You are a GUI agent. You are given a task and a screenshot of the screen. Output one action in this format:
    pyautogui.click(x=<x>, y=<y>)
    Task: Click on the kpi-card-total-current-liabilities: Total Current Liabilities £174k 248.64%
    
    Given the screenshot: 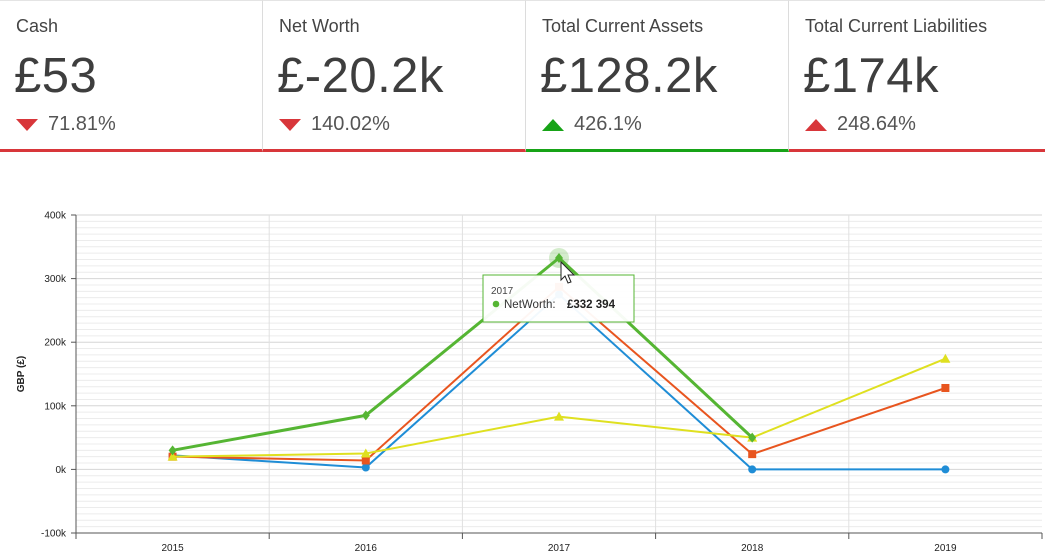 What is the action you would take?
    pyautogui.click(x=917, y=76)
    